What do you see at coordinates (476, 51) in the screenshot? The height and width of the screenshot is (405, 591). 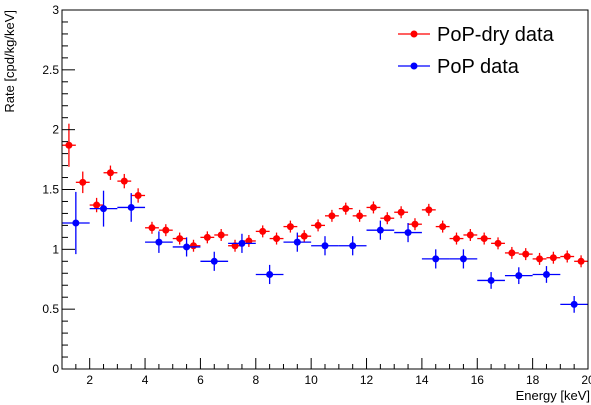 I see `legend: PoP-dry data PoP data` at bounding box center [476, 51].